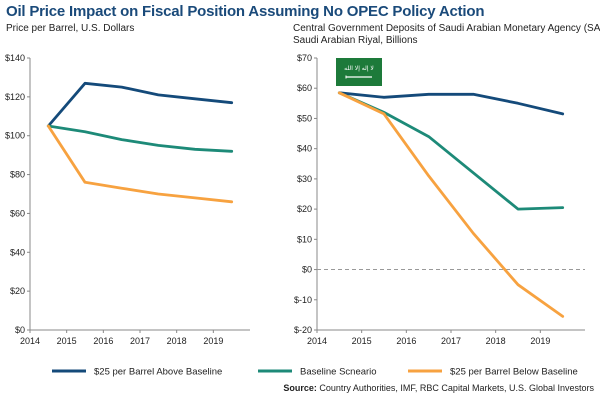  Describe the element at coordinates (451, 103) in the screenshot. I see `right-series-line-above` at that location.